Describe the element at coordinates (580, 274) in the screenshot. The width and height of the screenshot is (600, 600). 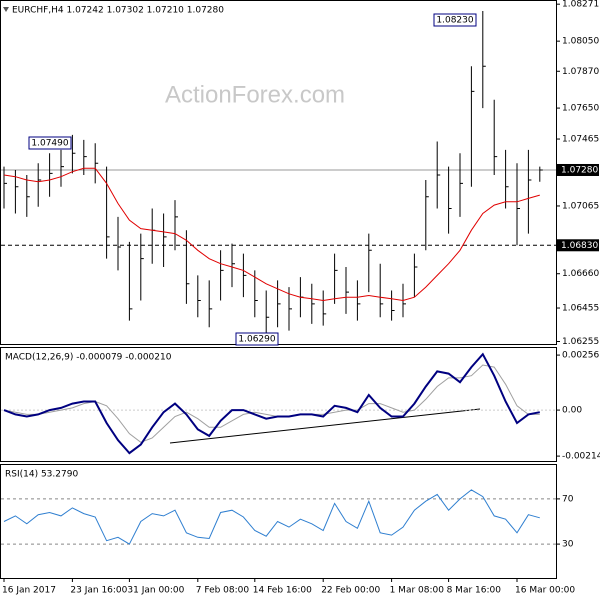
I see `y-tick-label: 1.06660` at that location.